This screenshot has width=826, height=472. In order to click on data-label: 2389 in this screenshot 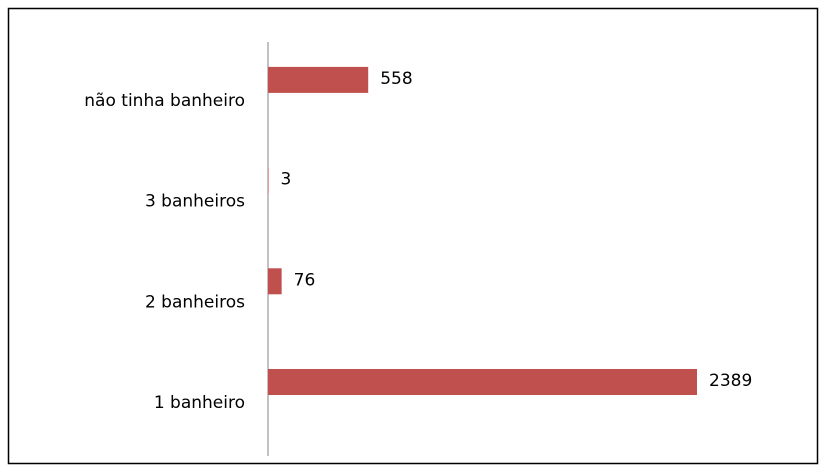, I will do `click(730, 381)`.